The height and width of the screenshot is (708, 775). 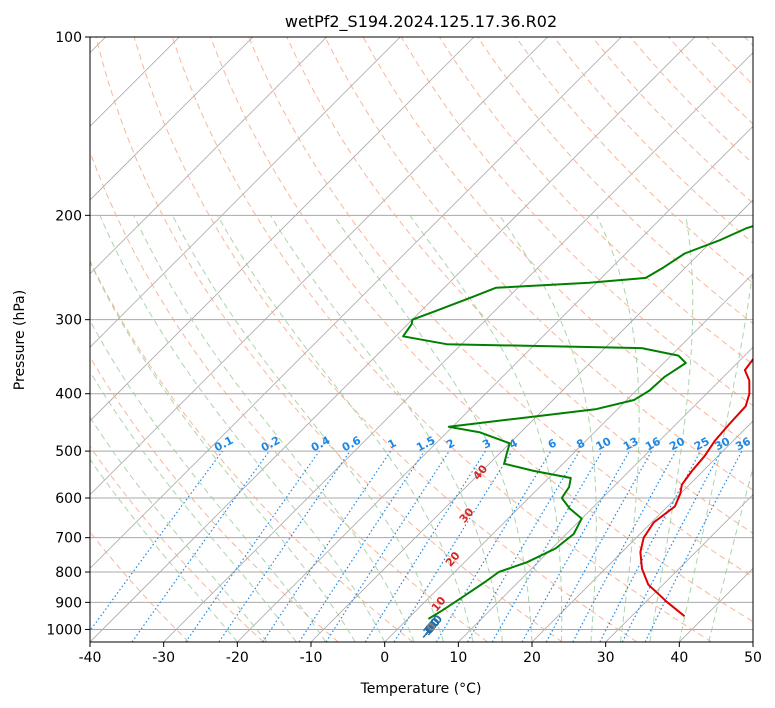 What do you see at coordinates (439, 604) in the screenshot?
I see `dry-adiabat-label: 10` at bounding box center [439, 604].